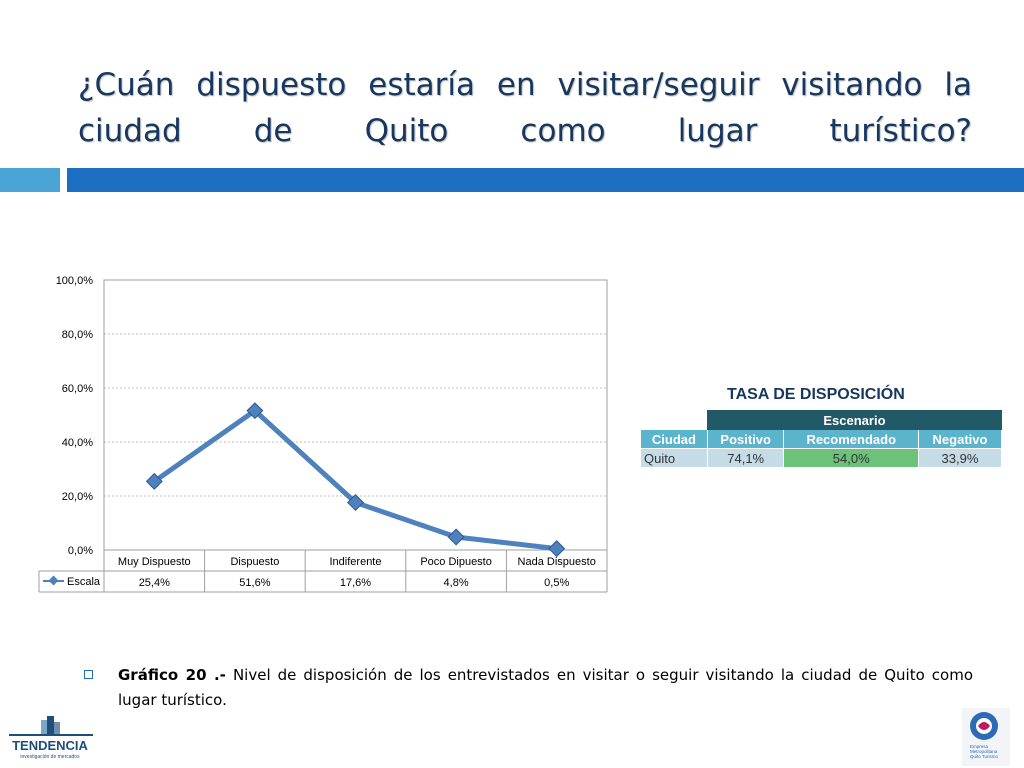 This screenshot has height=768, width=1024. What do you see at coordinates (154, 583) in the screenshot?
I see `data-label: 25,4%` at bounding box center [154, 583].